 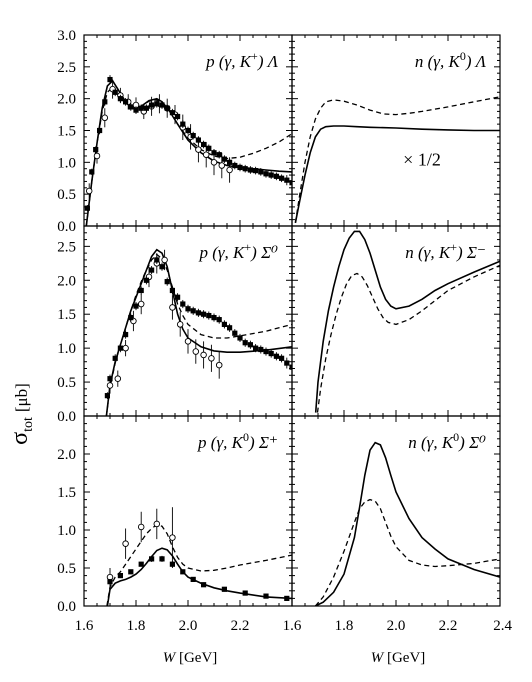 I want to click on panel-ticks, so click(x=188, y=511).